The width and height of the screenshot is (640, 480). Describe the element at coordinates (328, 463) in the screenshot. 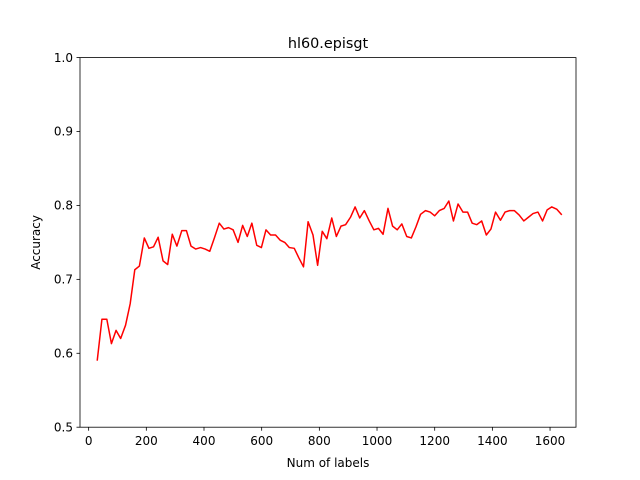

I see `x-axis-label: Num of labels` at that location.